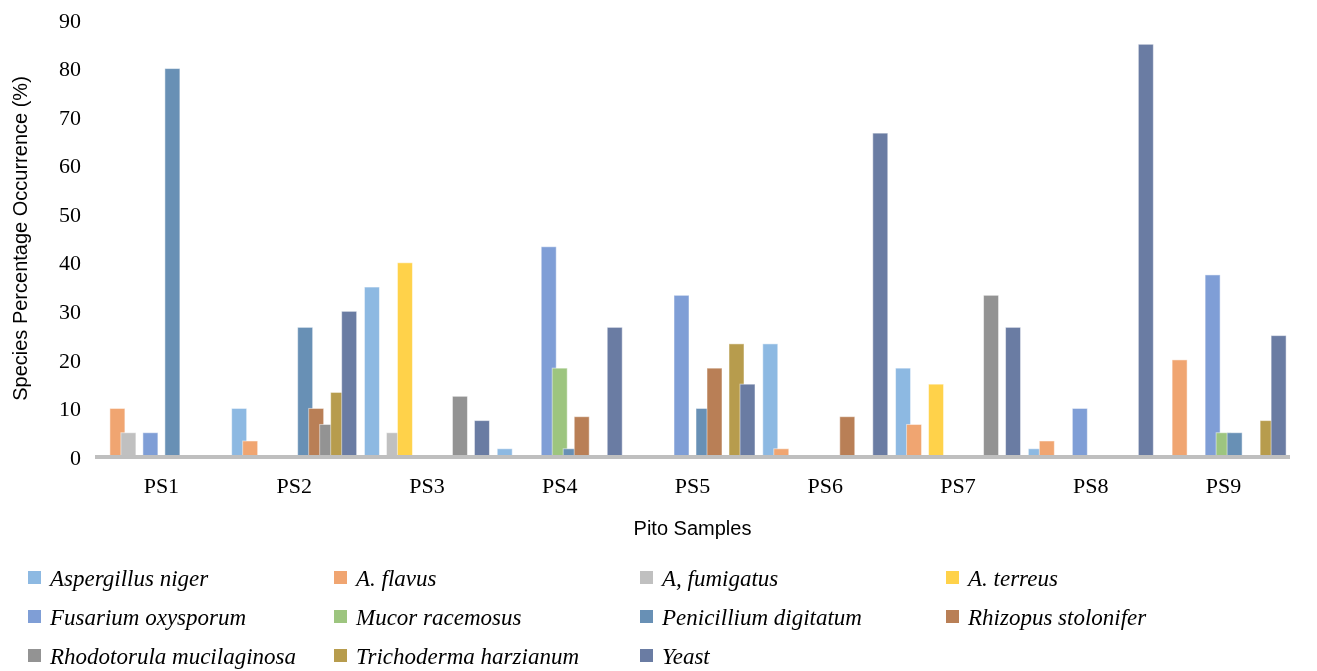  Describe the element at coordinates (148, 618) in the screenshot. I see `legend-label: Fusarium oxysporum` at that location.